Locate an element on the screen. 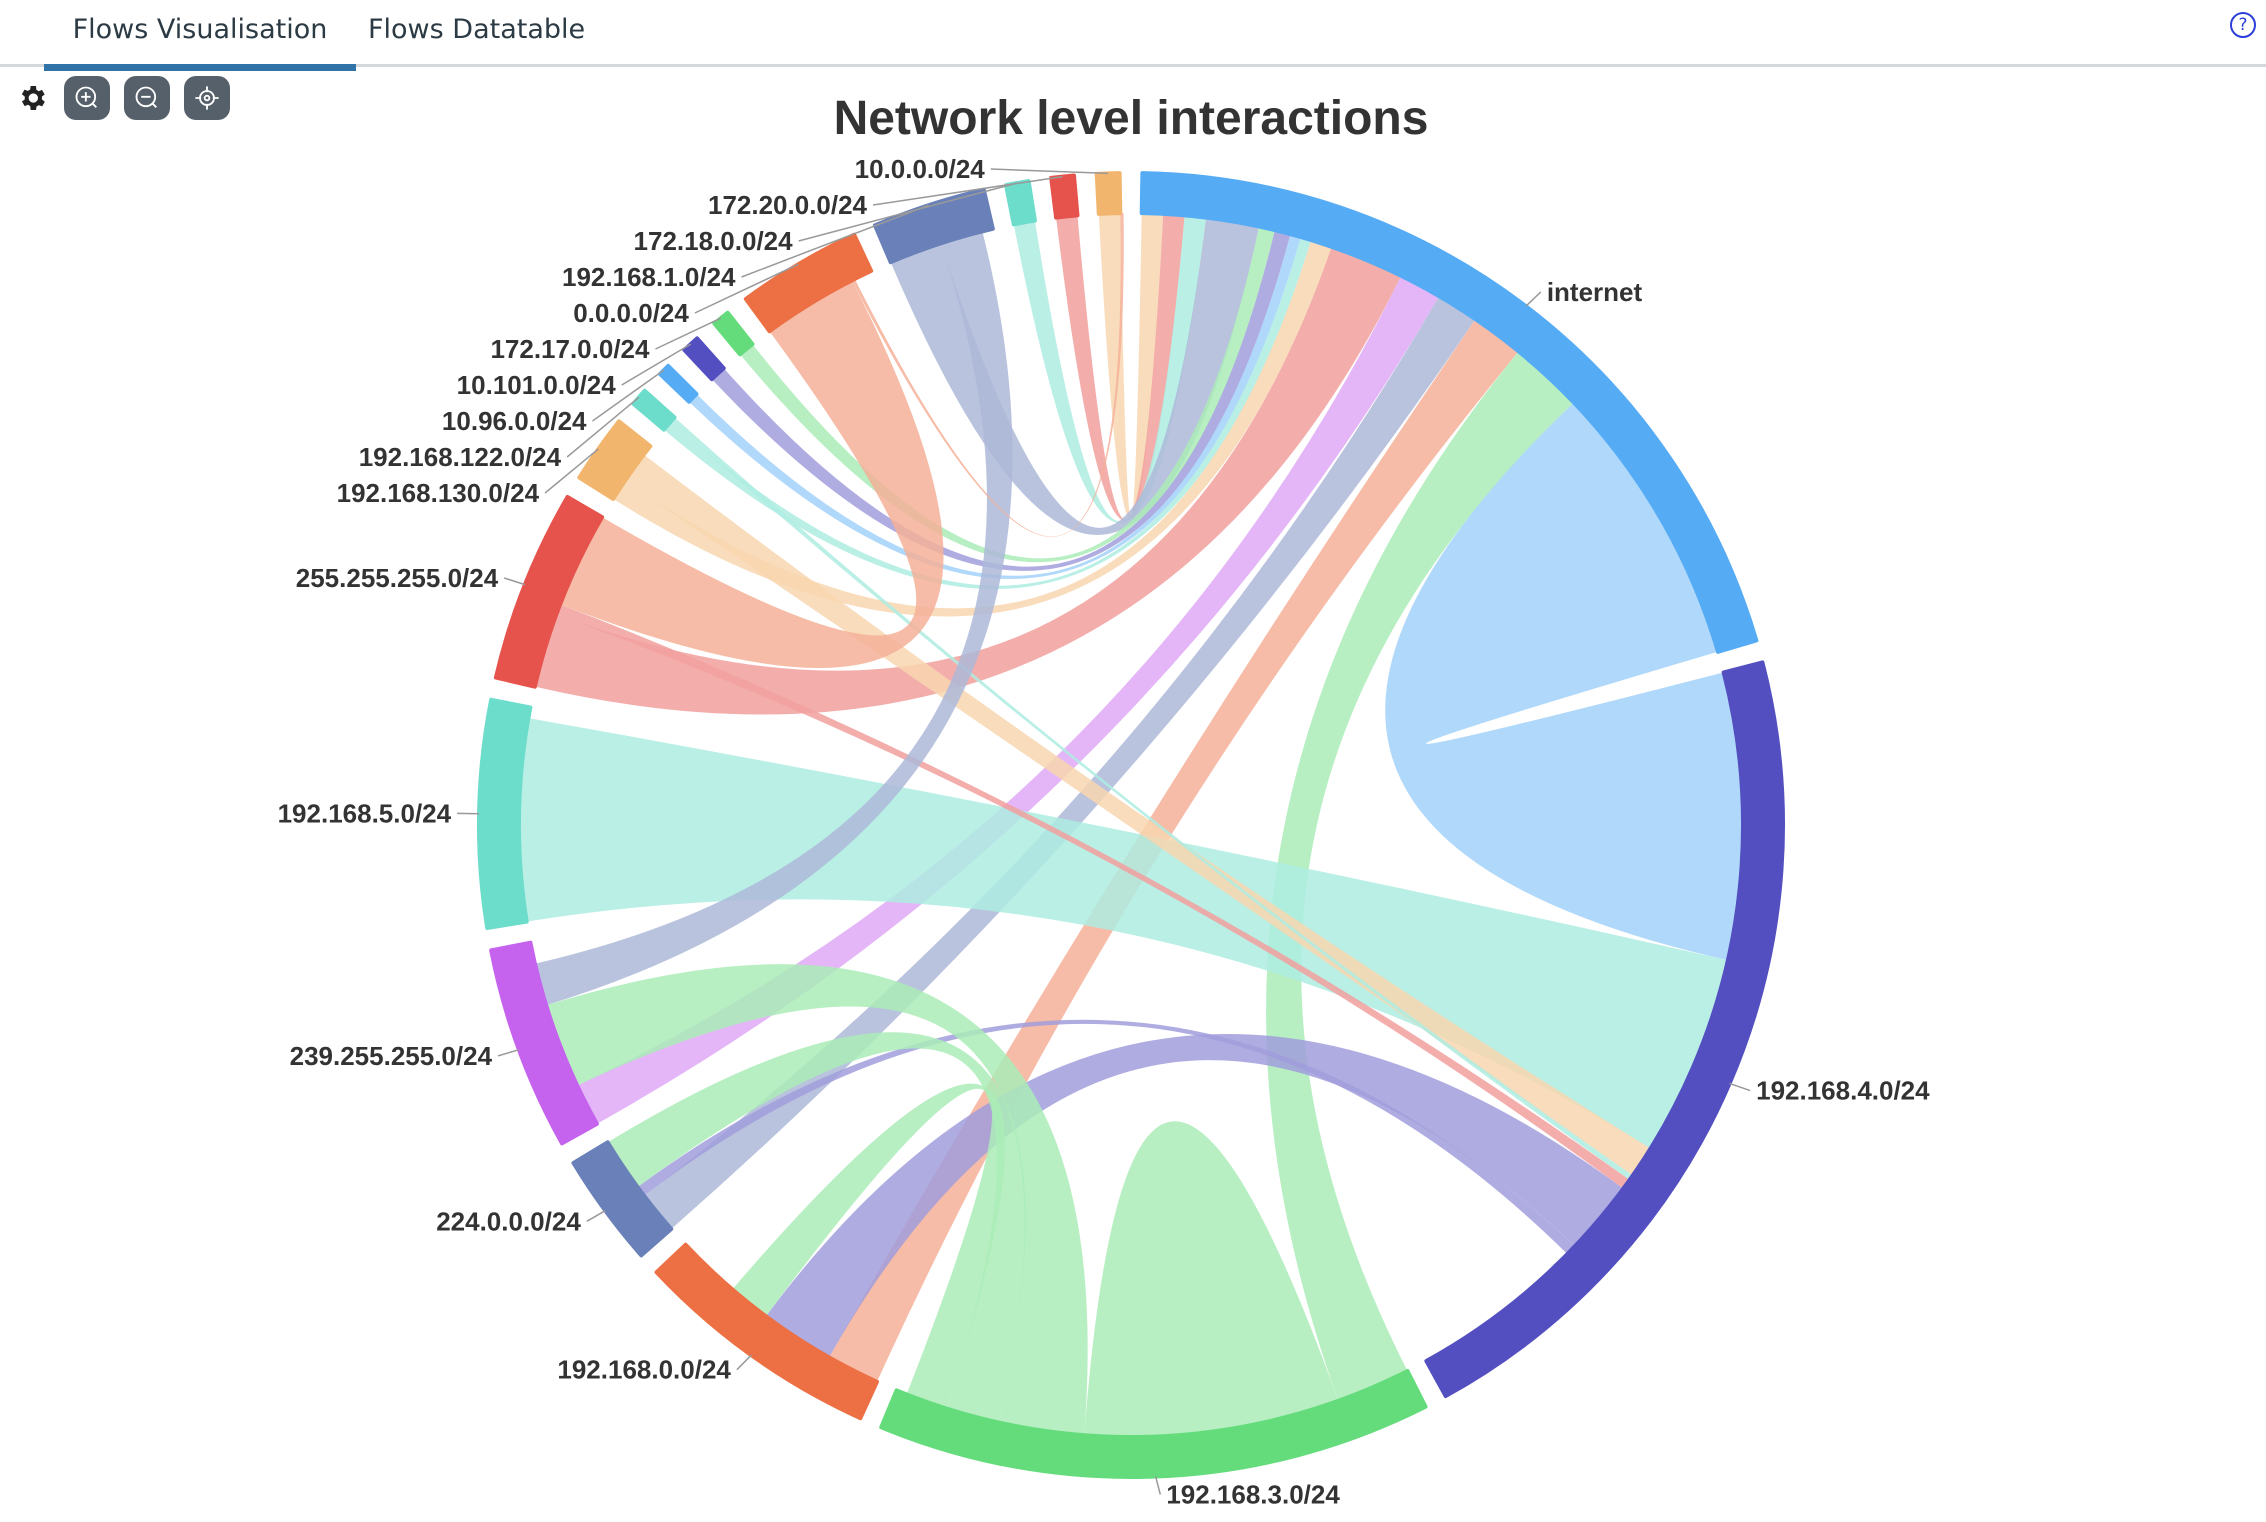 The image size is (2266, 1522). zoom-out-button is located at coordinates (147, 98).